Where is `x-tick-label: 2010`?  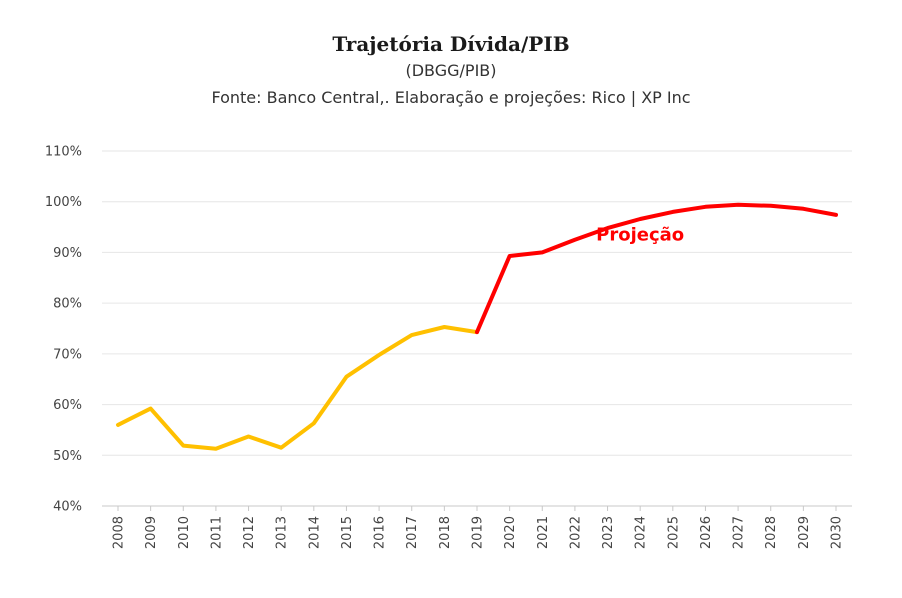 x-tick-label: 2010 is located at coordinates (184, 532).